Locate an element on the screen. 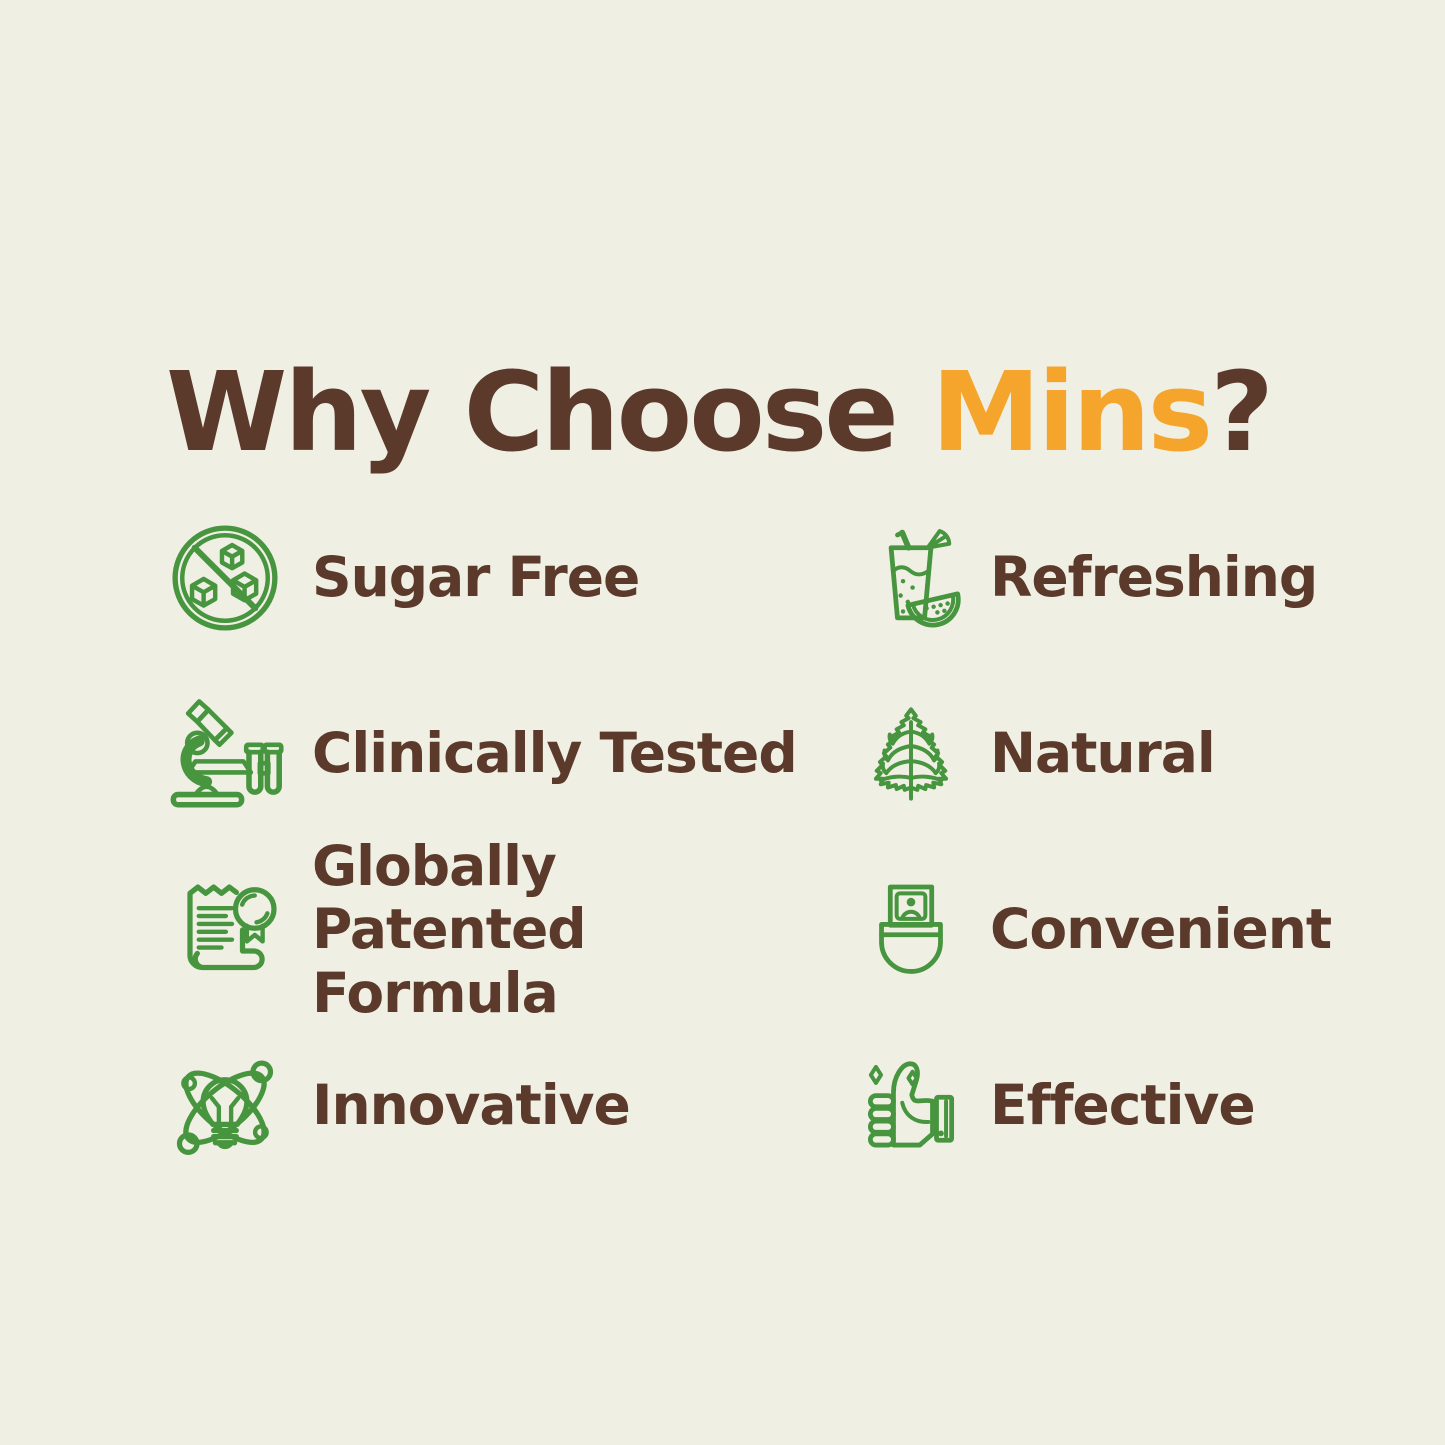  feature-effective: Effective is located at coordinates (1095, 1106).